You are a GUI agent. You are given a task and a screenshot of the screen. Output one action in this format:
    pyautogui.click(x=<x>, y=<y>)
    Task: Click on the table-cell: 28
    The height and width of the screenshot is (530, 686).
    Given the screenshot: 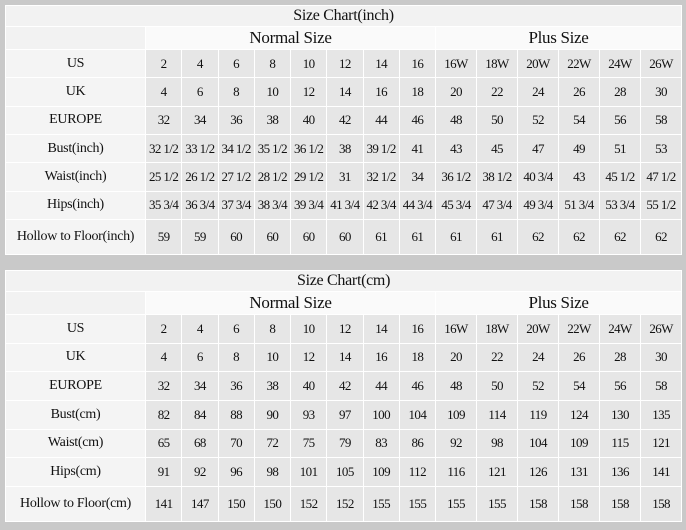 What is the action you would take?
    pyautogui.click(x=620, y=92)
    